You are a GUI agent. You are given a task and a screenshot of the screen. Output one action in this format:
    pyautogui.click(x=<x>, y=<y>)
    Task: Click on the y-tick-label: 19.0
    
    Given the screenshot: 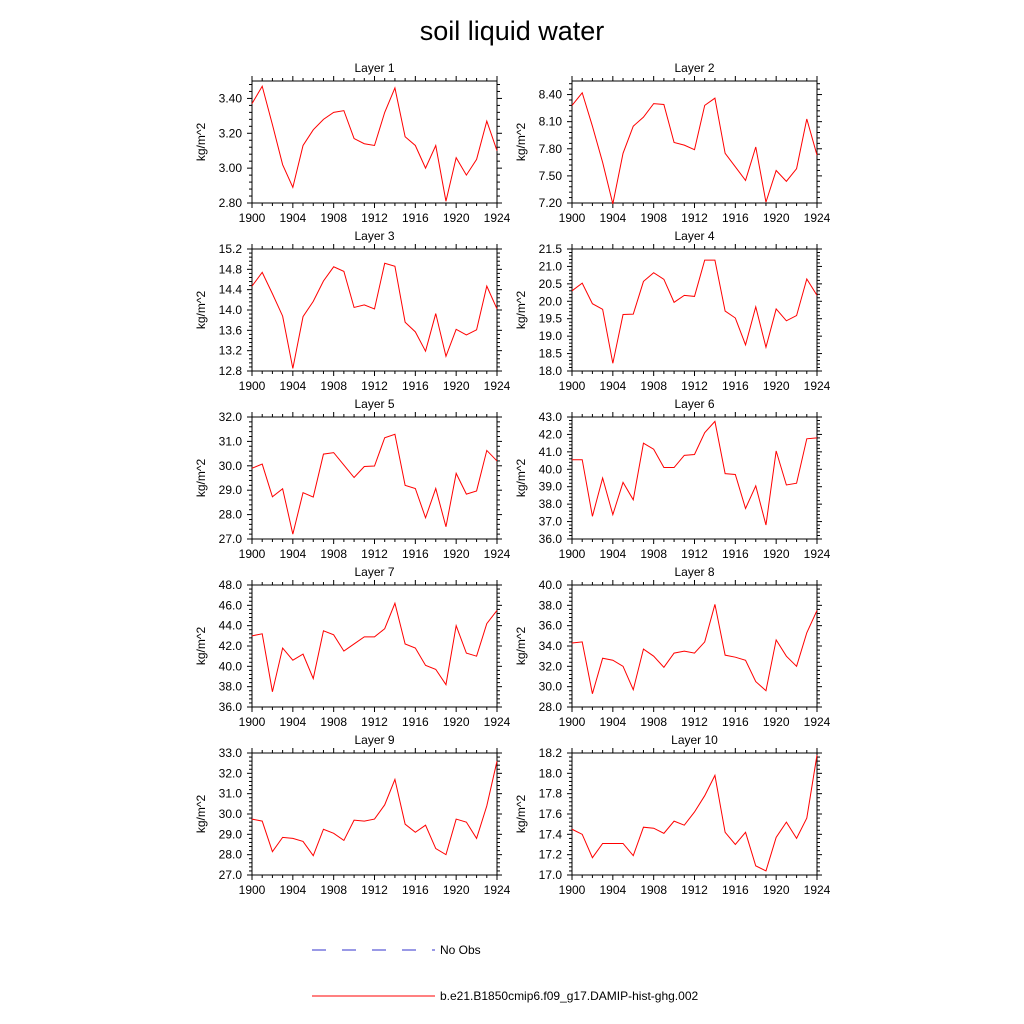 What is the action you would take?
    pyautogui.click(x=551, y=336)
    